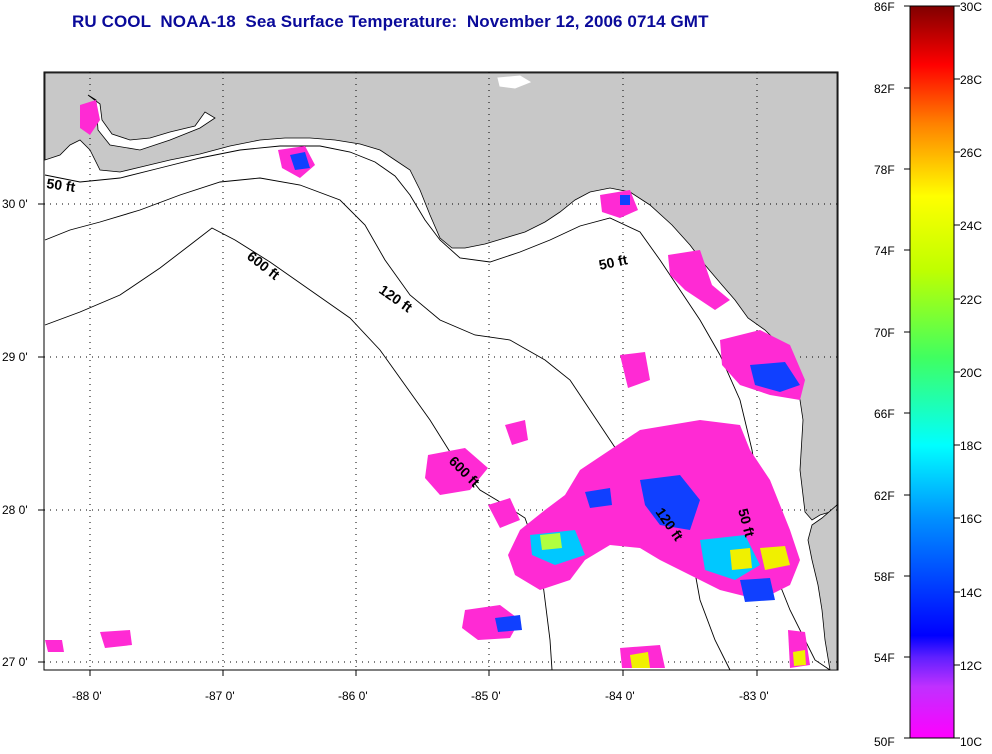 The image size is (992, 754). What do you see at coordinates (151, 122) in the screenshot?
I see `land-bay-detail` at bounding box center [151, 122].